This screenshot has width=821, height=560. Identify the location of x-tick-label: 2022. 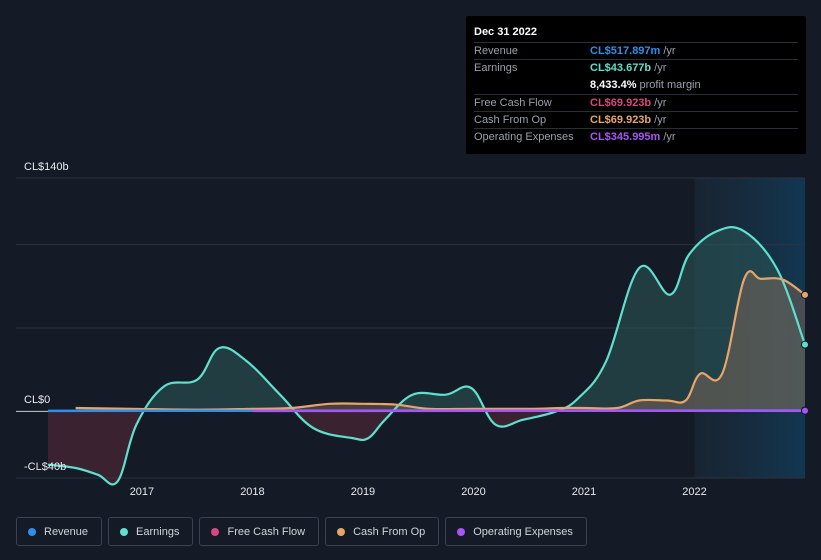
(694, 492).